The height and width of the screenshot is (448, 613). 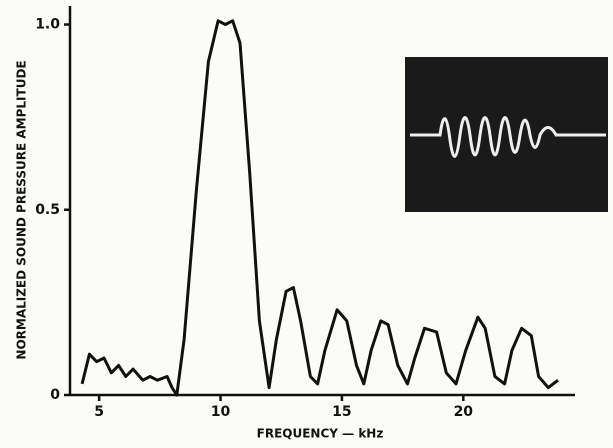 I want to click on y-tick-label: 0, so click(x=55, y=395).